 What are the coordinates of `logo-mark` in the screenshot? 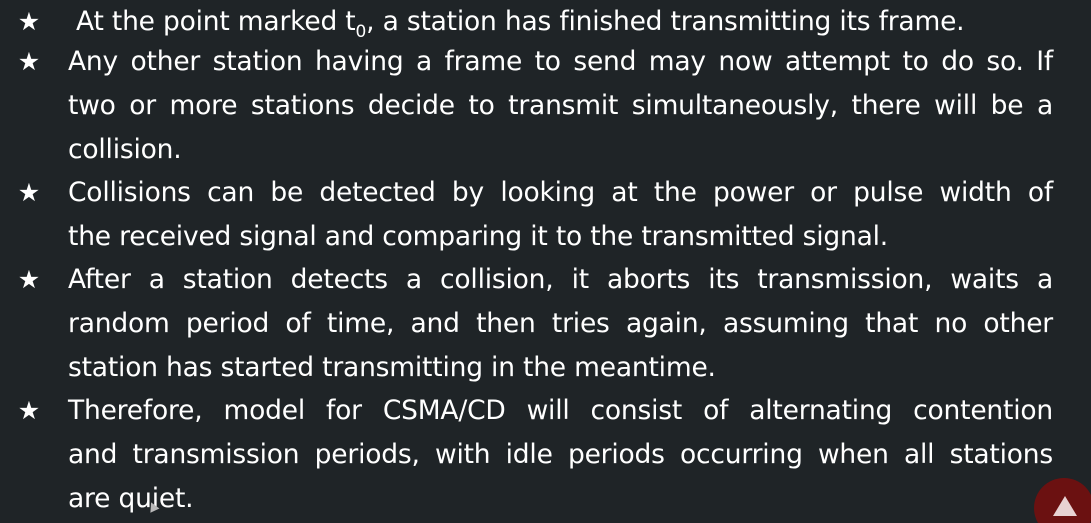 It's located at (1065, 506).